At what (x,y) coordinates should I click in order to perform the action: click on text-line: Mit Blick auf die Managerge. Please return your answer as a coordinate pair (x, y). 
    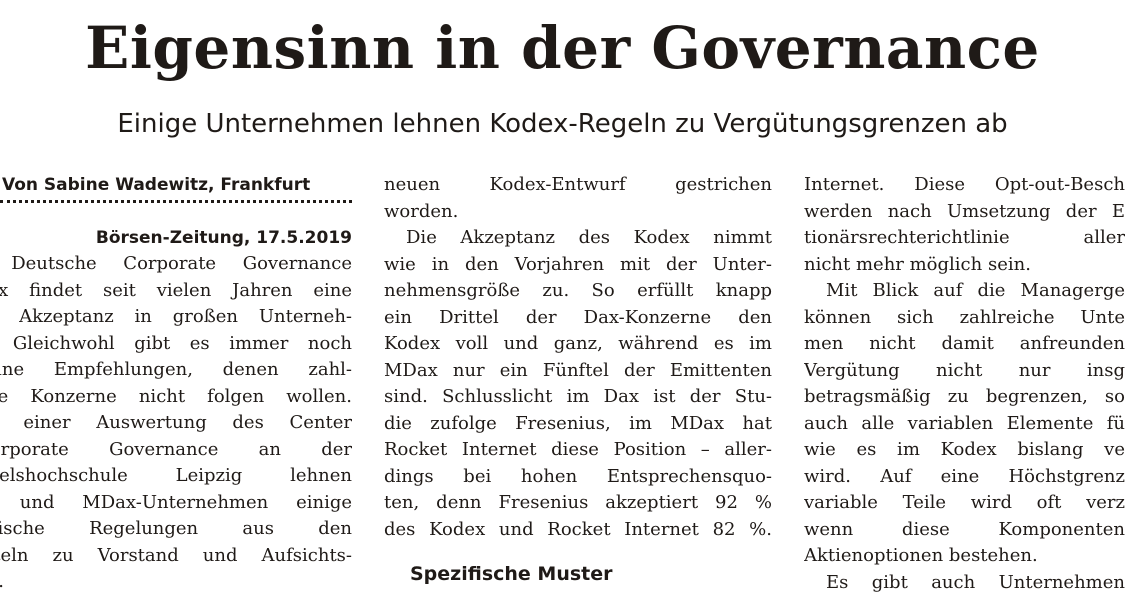
    Looking at the image, I should click on (975, 290).